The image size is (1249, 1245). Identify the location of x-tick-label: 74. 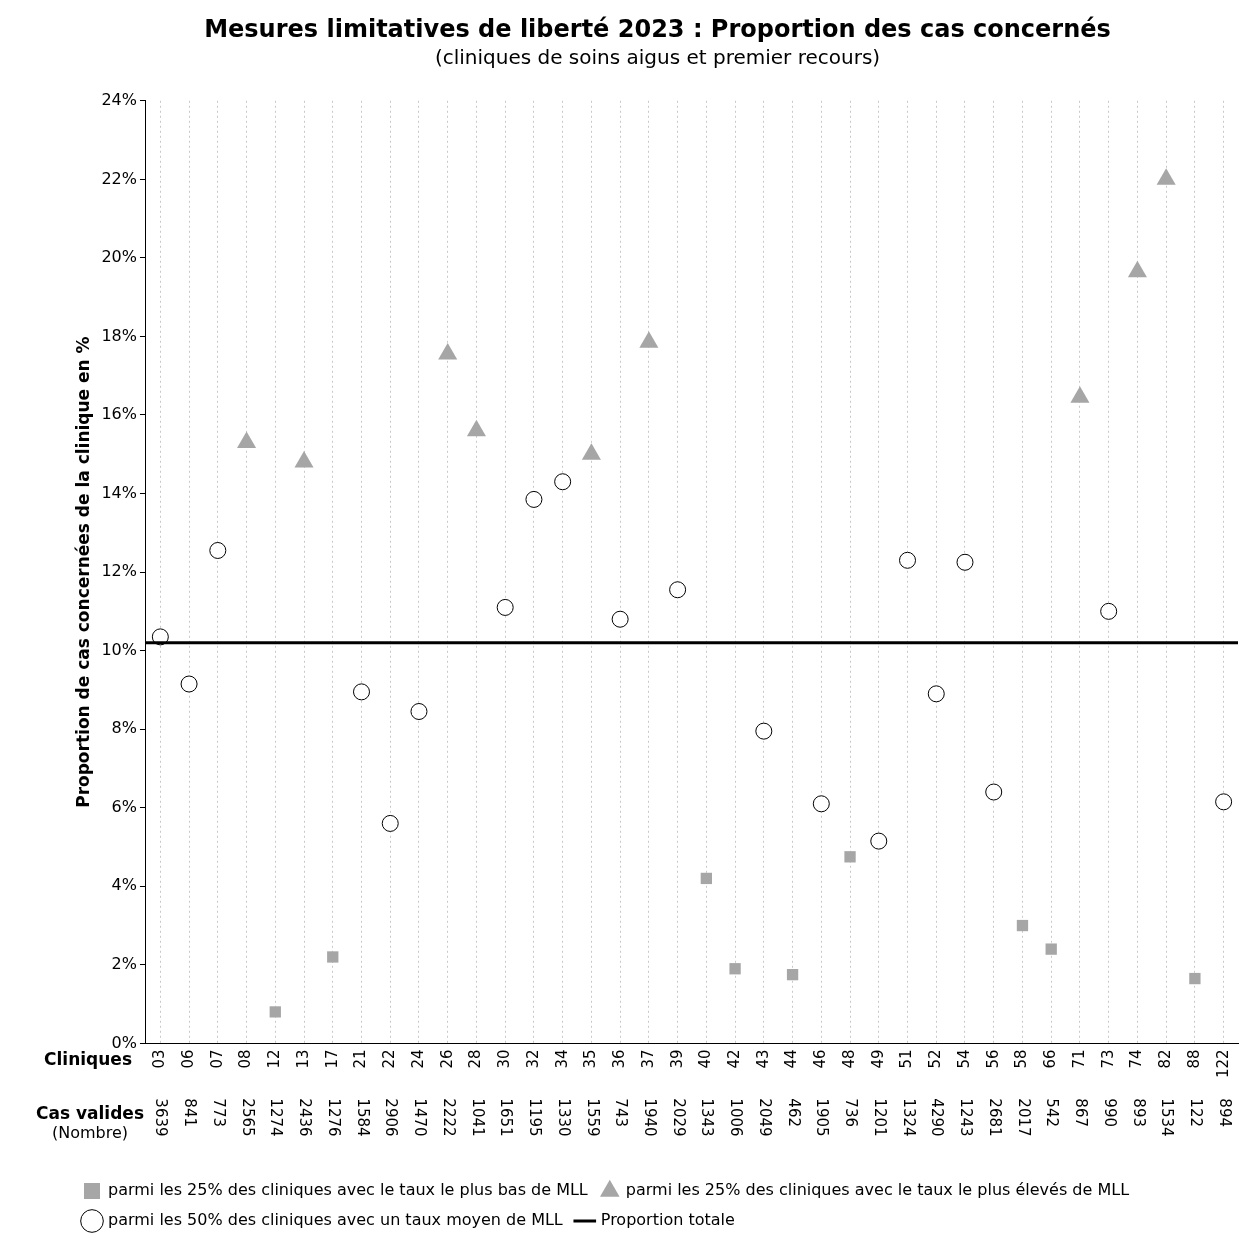
(1136, 1059).